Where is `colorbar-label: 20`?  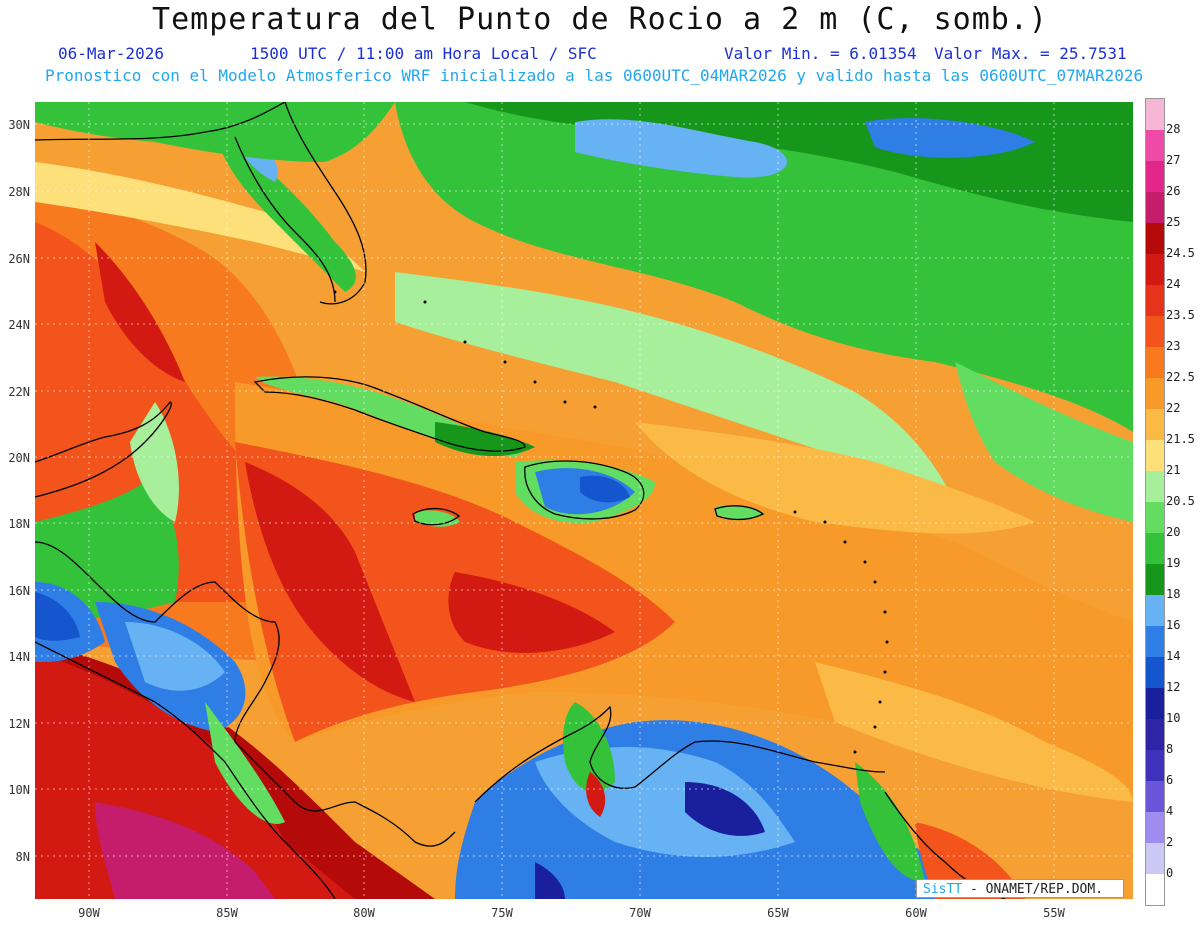
colorbar-label: 20 is located at coordinates (1173, 532).